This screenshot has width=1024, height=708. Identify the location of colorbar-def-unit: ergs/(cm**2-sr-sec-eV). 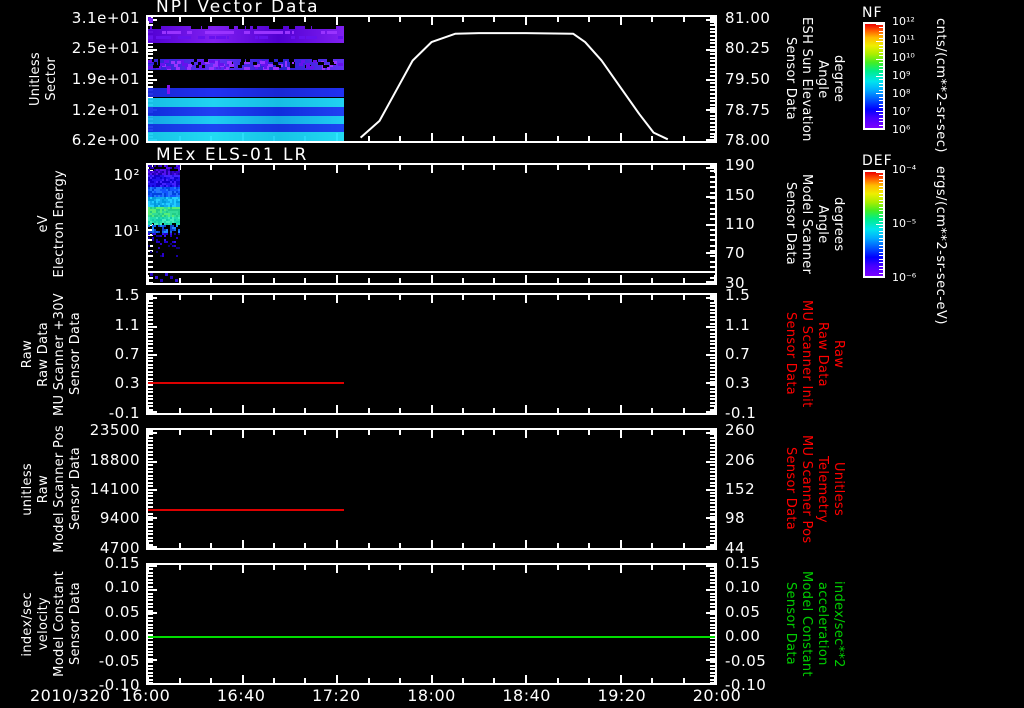
(940, 245).